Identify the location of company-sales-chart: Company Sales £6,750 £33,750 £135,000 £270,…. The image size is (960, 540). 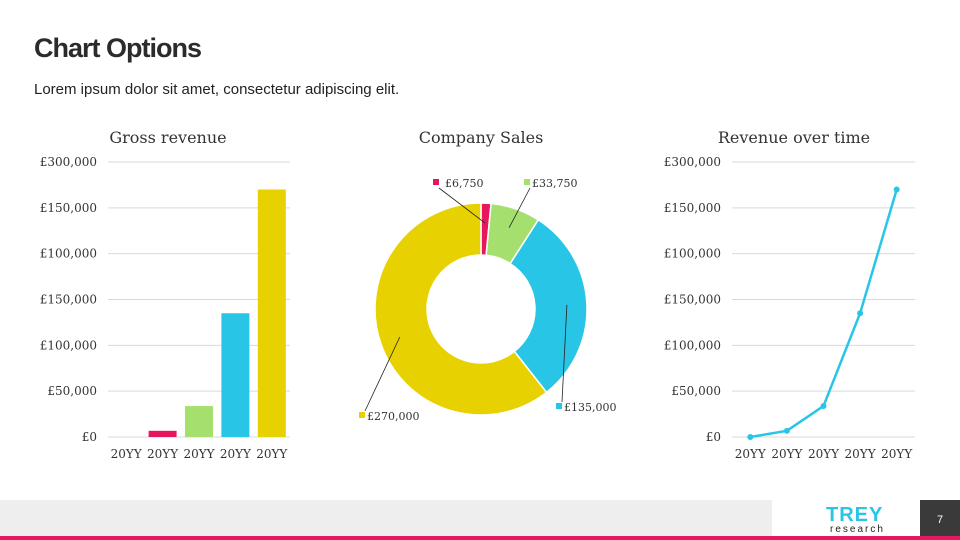
(488, 275).